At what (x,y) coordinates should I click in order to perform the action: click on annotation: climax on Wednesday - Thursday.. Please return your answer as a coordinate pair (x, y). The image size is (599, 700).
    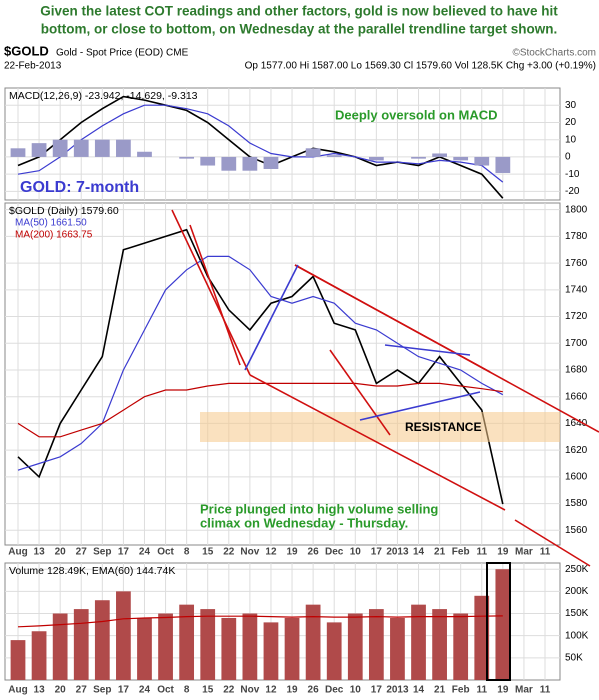
    Looking at the image, I should click on (304, 522).